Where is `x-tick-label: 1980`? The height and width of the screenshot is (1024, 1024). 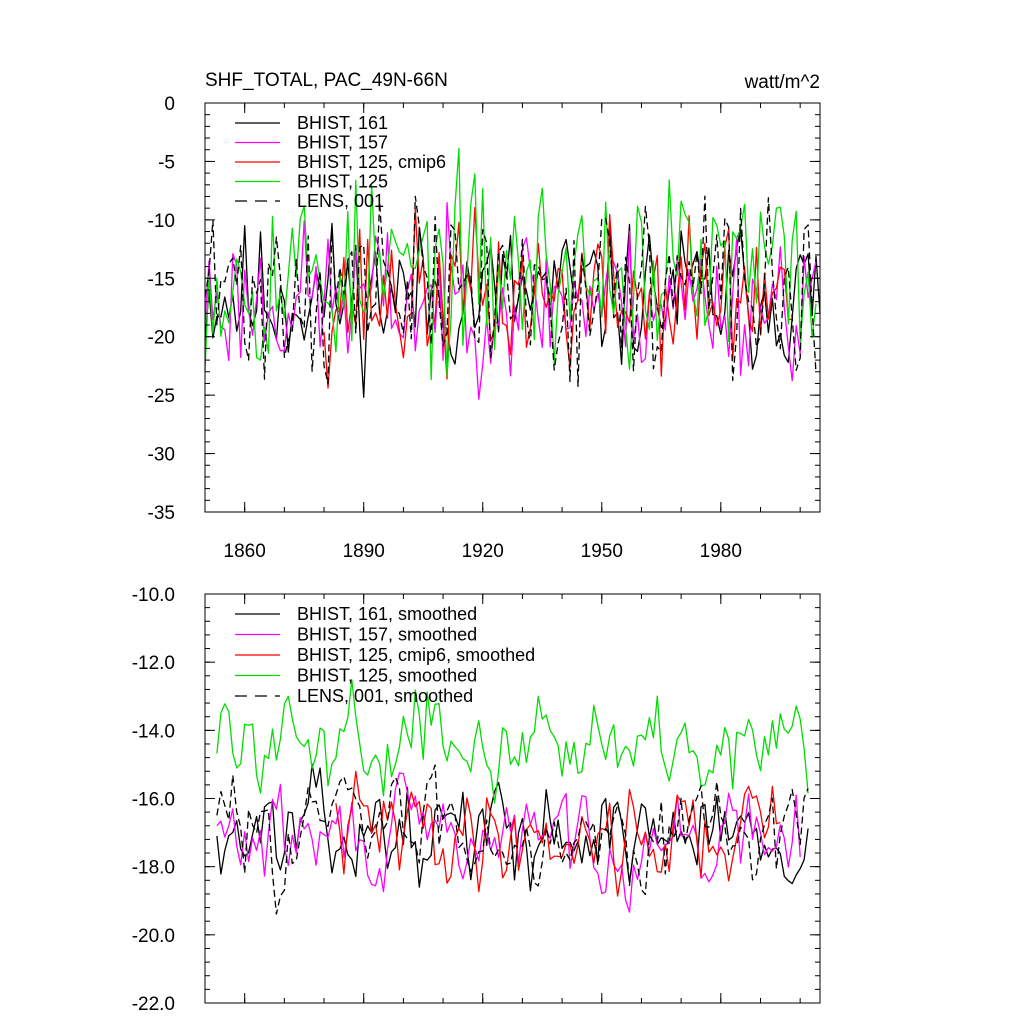 x-tick-label: 1980 is located at coordinates (721, 551).